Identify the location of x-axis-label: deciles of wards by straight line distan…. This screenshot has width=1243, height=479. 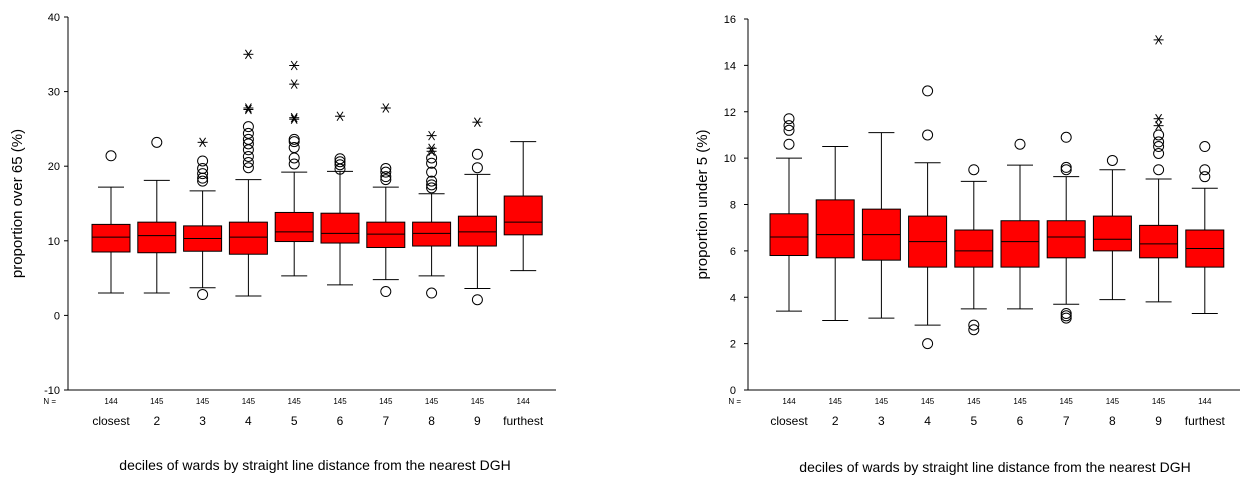
(314, 465).